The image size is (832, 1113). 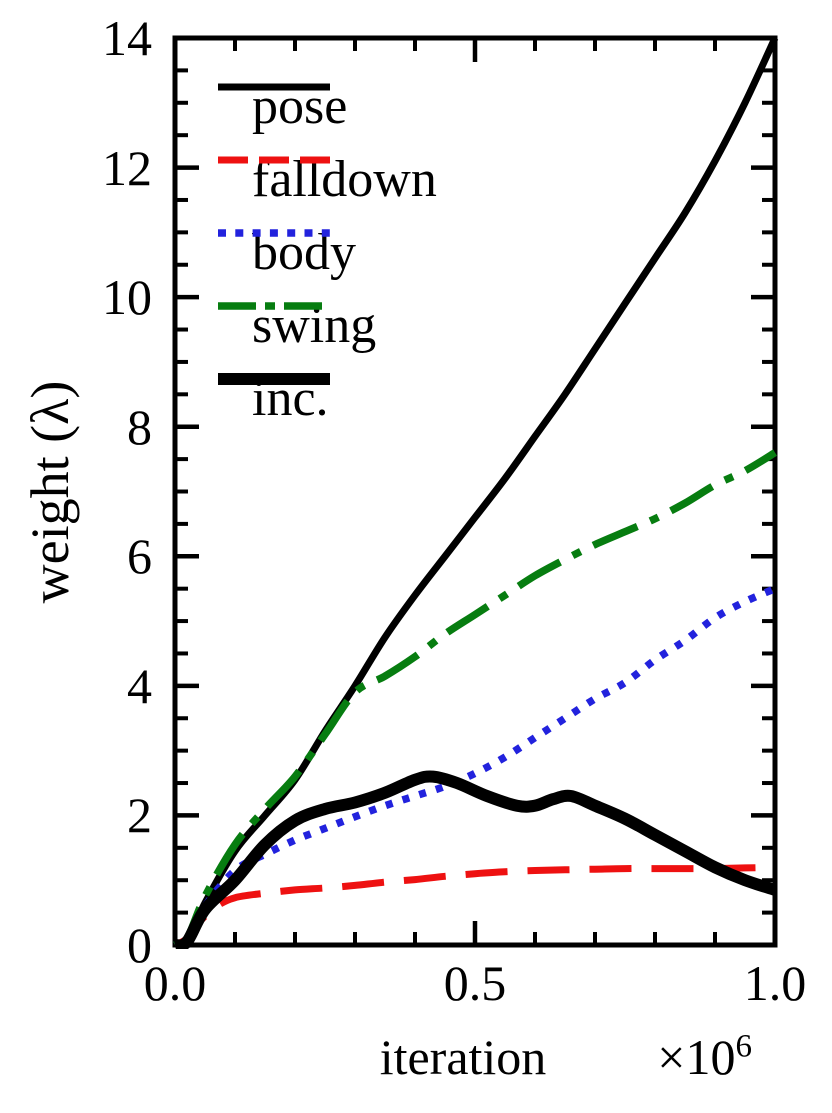 I want to click on x-tick-label: 0.0, so click(x=175, y=983).